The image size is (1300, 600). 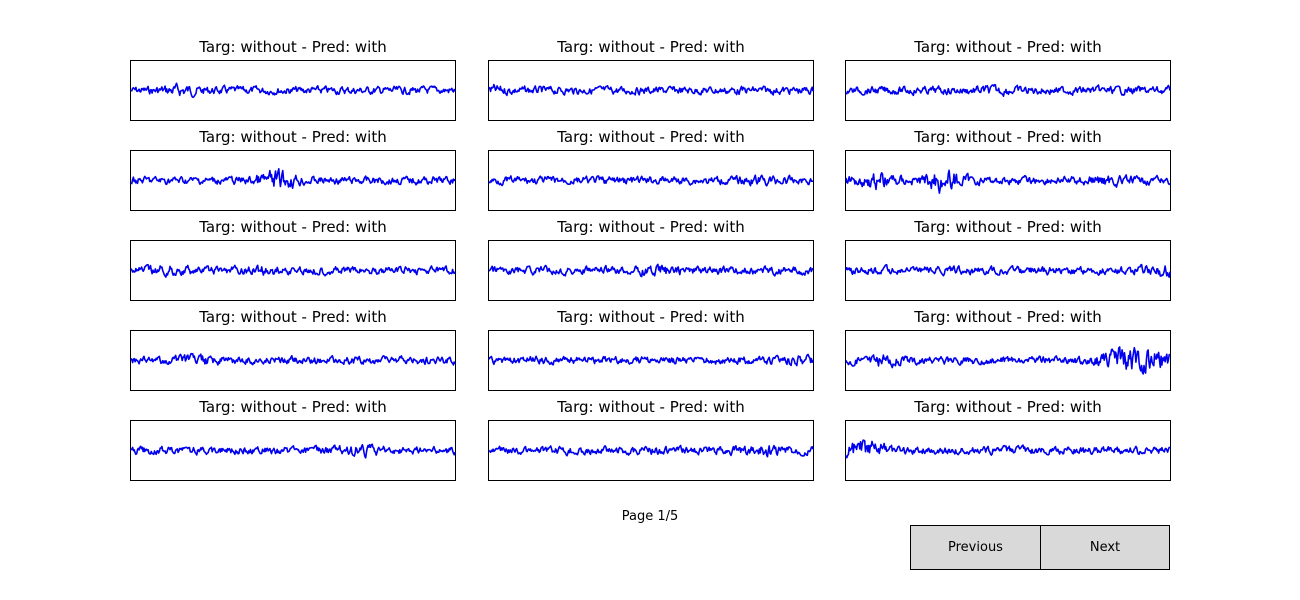 What do you see at coordinates (1105, 547) in the screenshot?
I see `next-page-button: Next` at bounding box center [1105, 547].